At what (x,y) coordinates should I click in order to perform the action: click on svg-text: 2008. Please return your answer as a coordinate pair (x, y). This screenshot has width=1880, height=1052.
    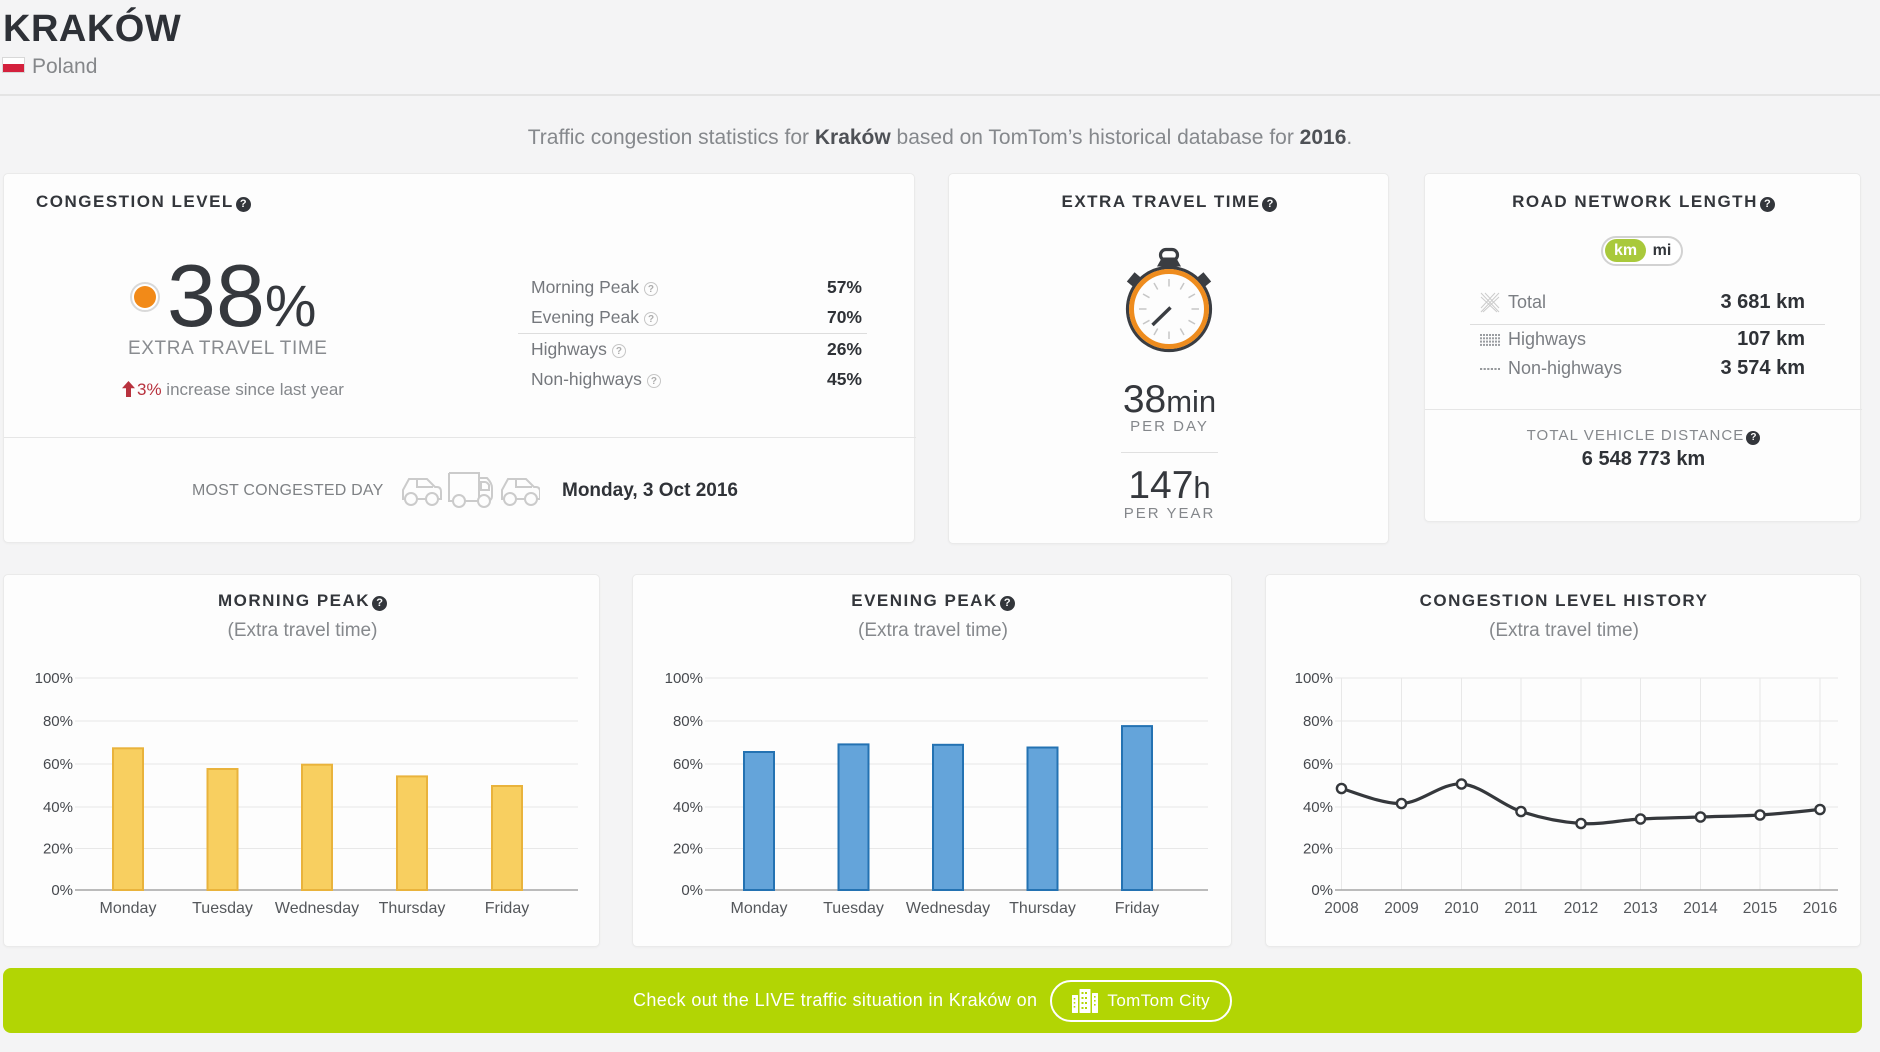
    Looking at the image, I should click on (1341, 908).